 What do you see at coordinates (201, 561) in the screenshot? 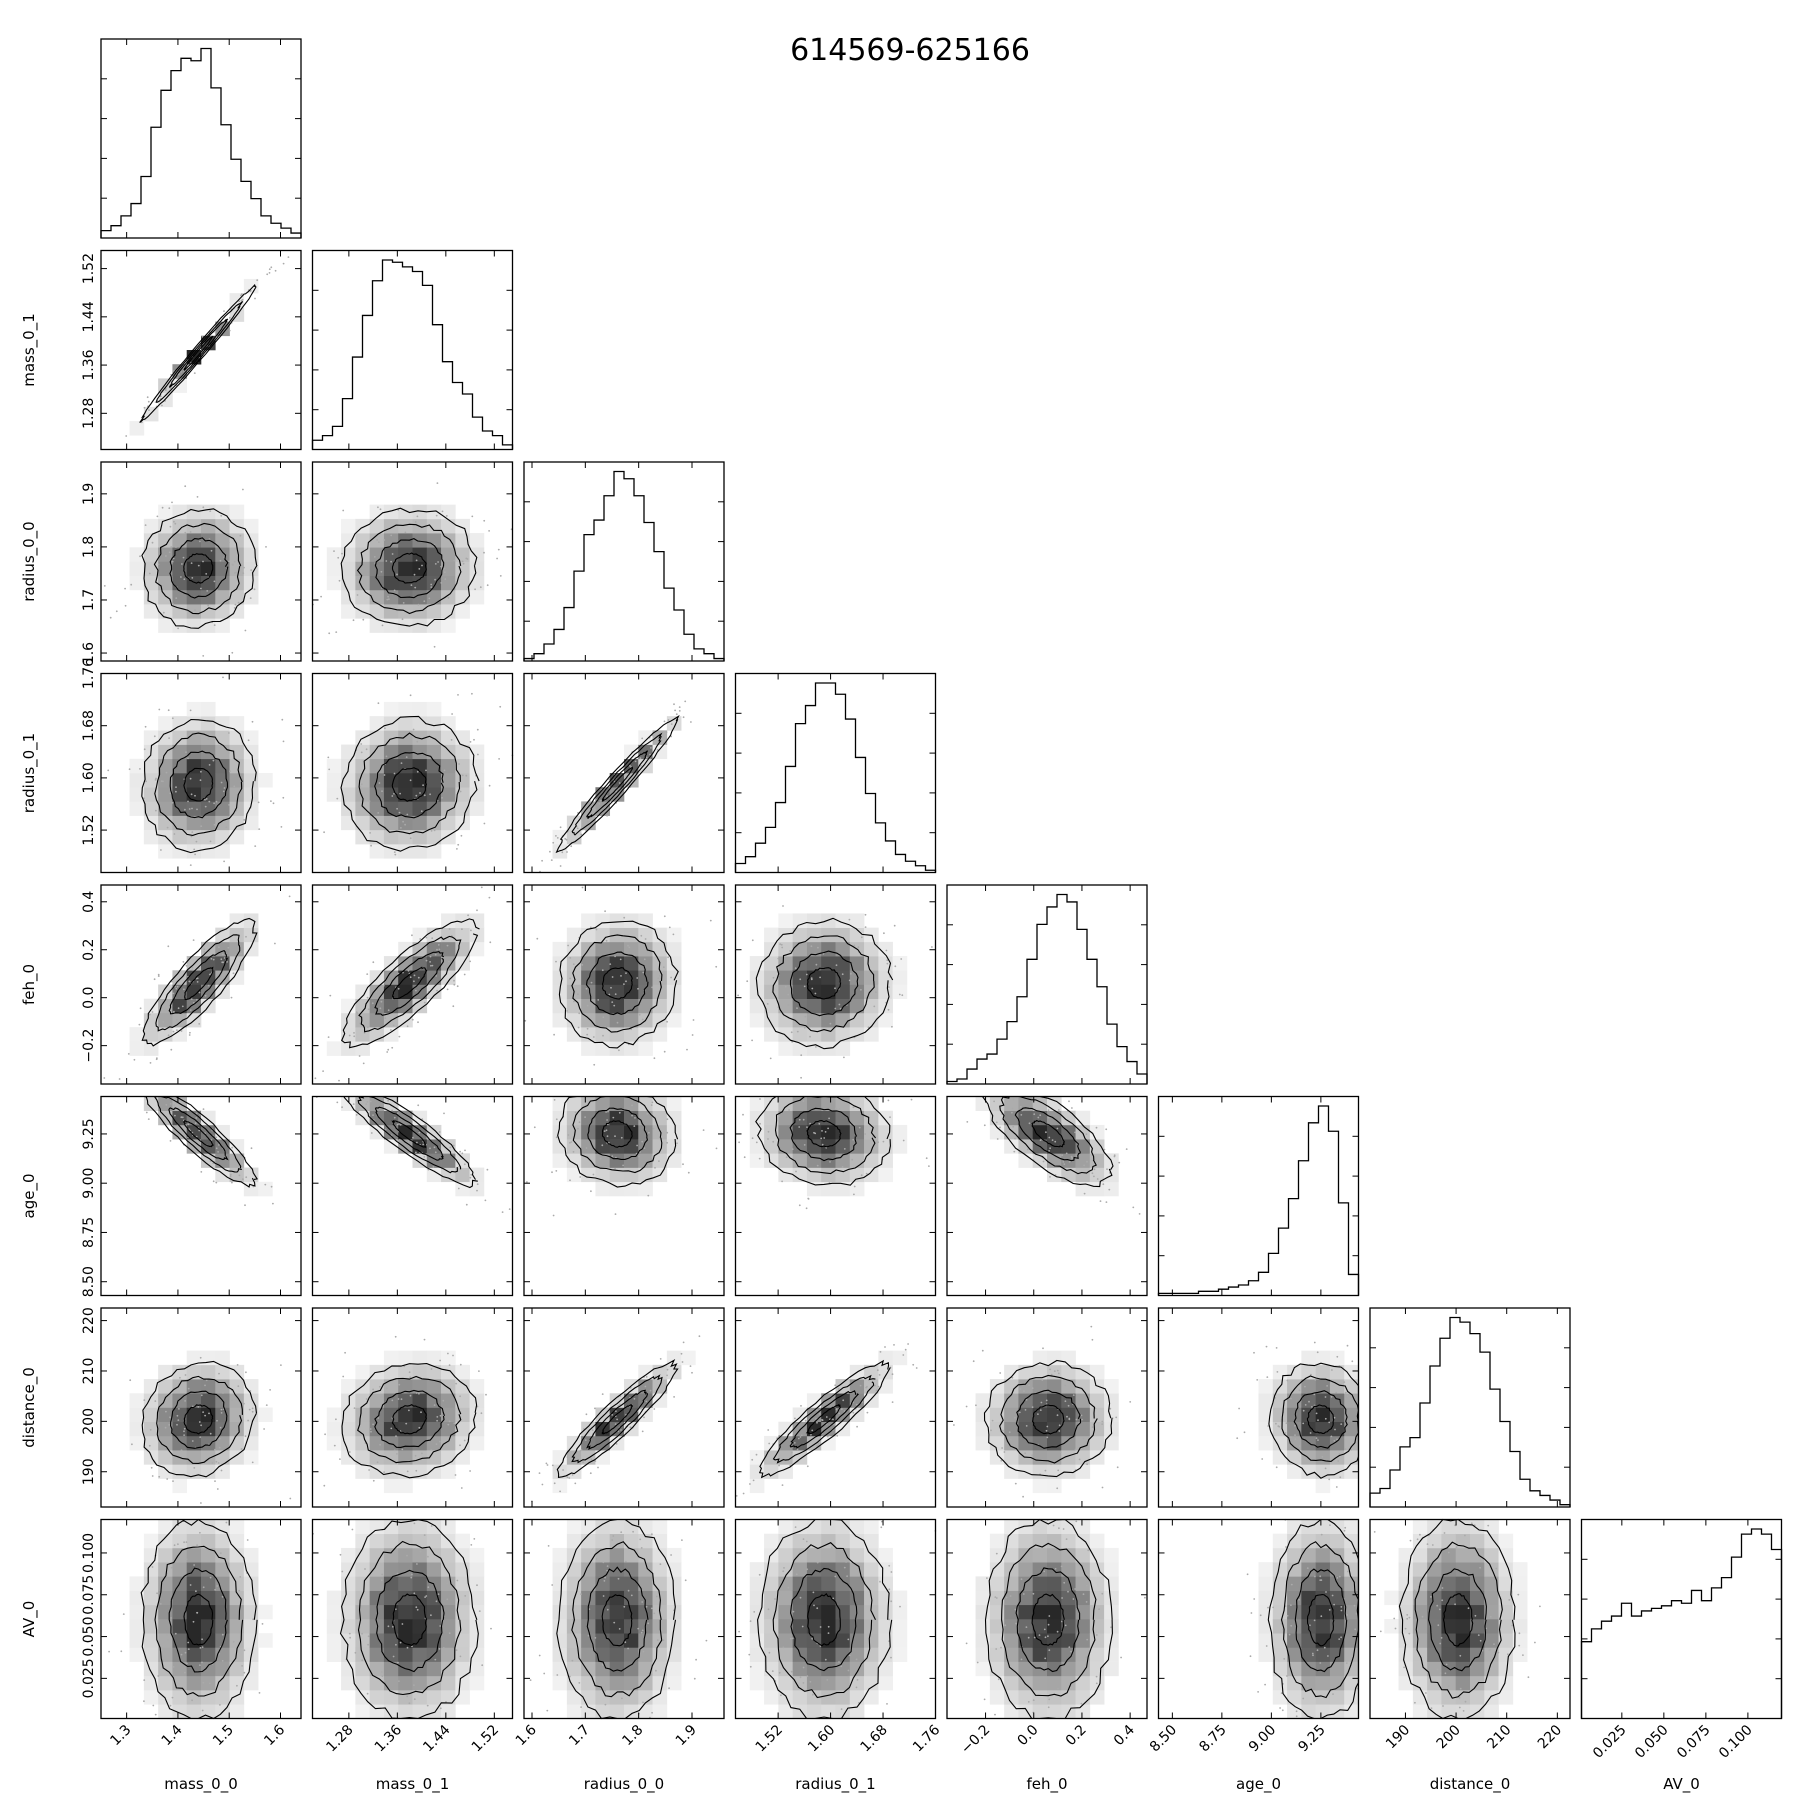
I see `panel-frame` at bounding box center [201, 561].